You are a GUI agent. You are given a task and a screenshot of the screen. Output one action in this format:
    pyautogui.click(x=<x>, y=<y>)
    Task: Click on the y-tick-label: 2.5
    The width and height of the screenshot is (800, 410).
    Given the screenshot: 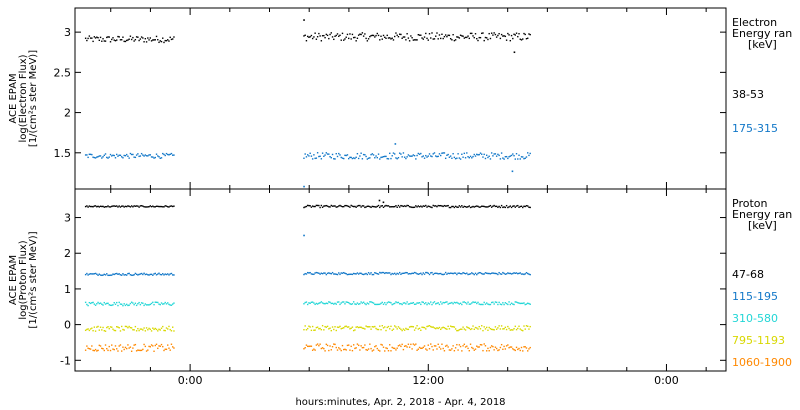 What is the action you would take?
    pyautogui.click(x=63, y=72)
    